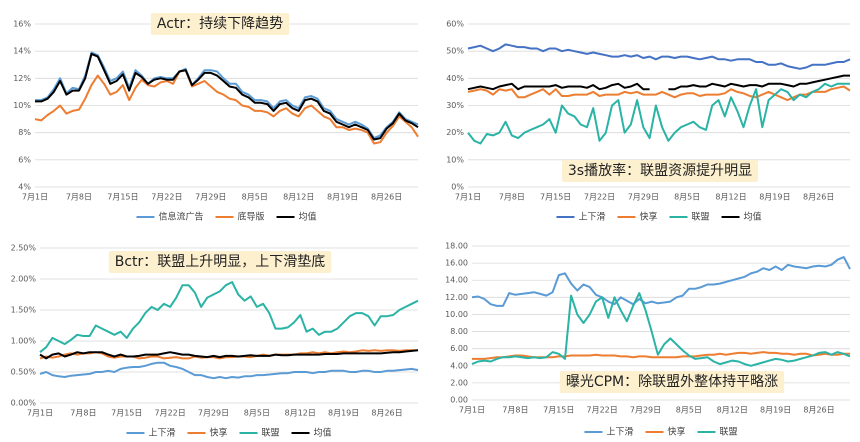 This screenshot has height=442, width=860. What do you see at coordinates (24, 187) in the screenshot?
I see `y-tick-label: 4%` at bounding box center [24, 187].